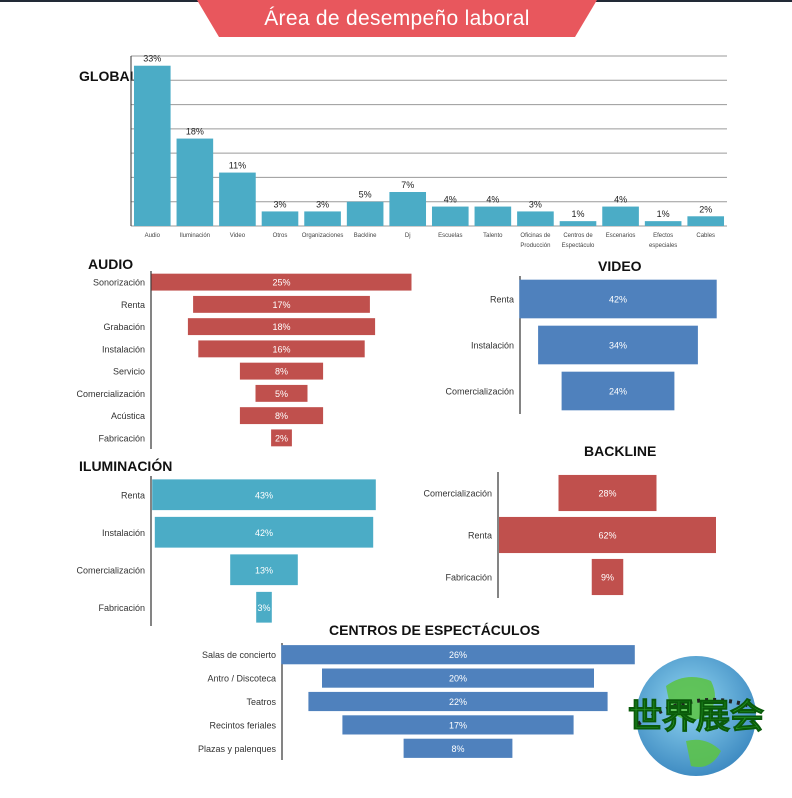  I want to click on global-bar-value-label: 33%, so click(152, 59).